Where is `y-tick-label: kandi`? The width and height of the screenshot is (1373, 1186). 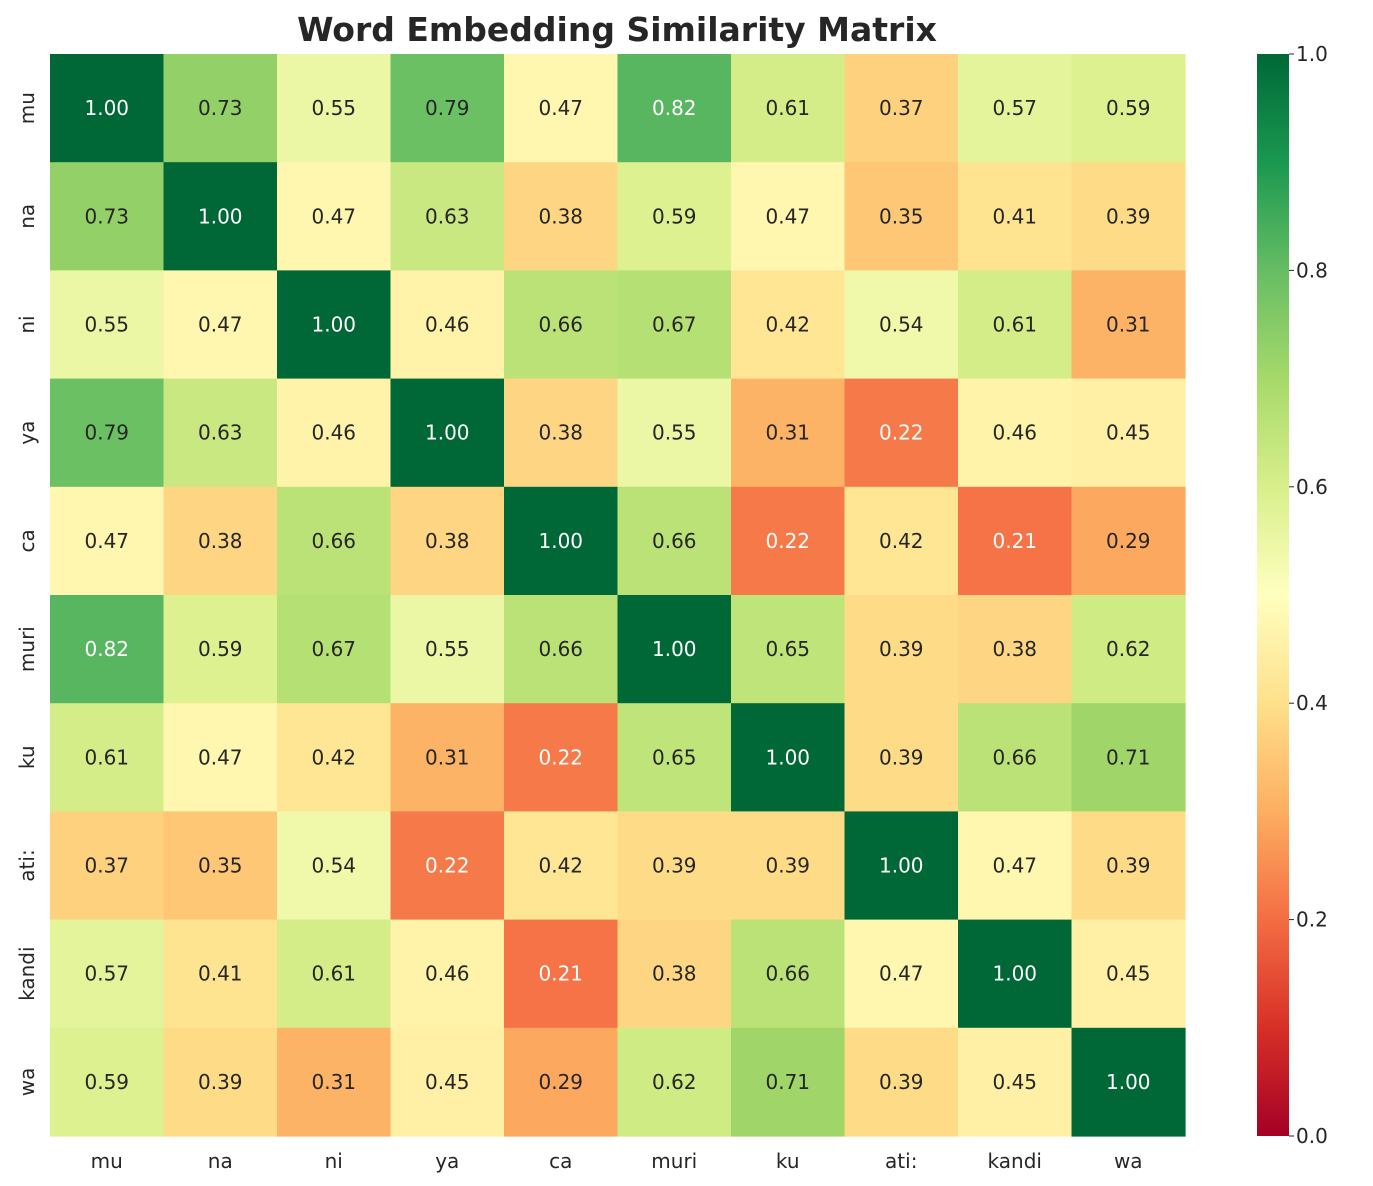 y-tick-label: kandi is located at coordinates (27, 973).